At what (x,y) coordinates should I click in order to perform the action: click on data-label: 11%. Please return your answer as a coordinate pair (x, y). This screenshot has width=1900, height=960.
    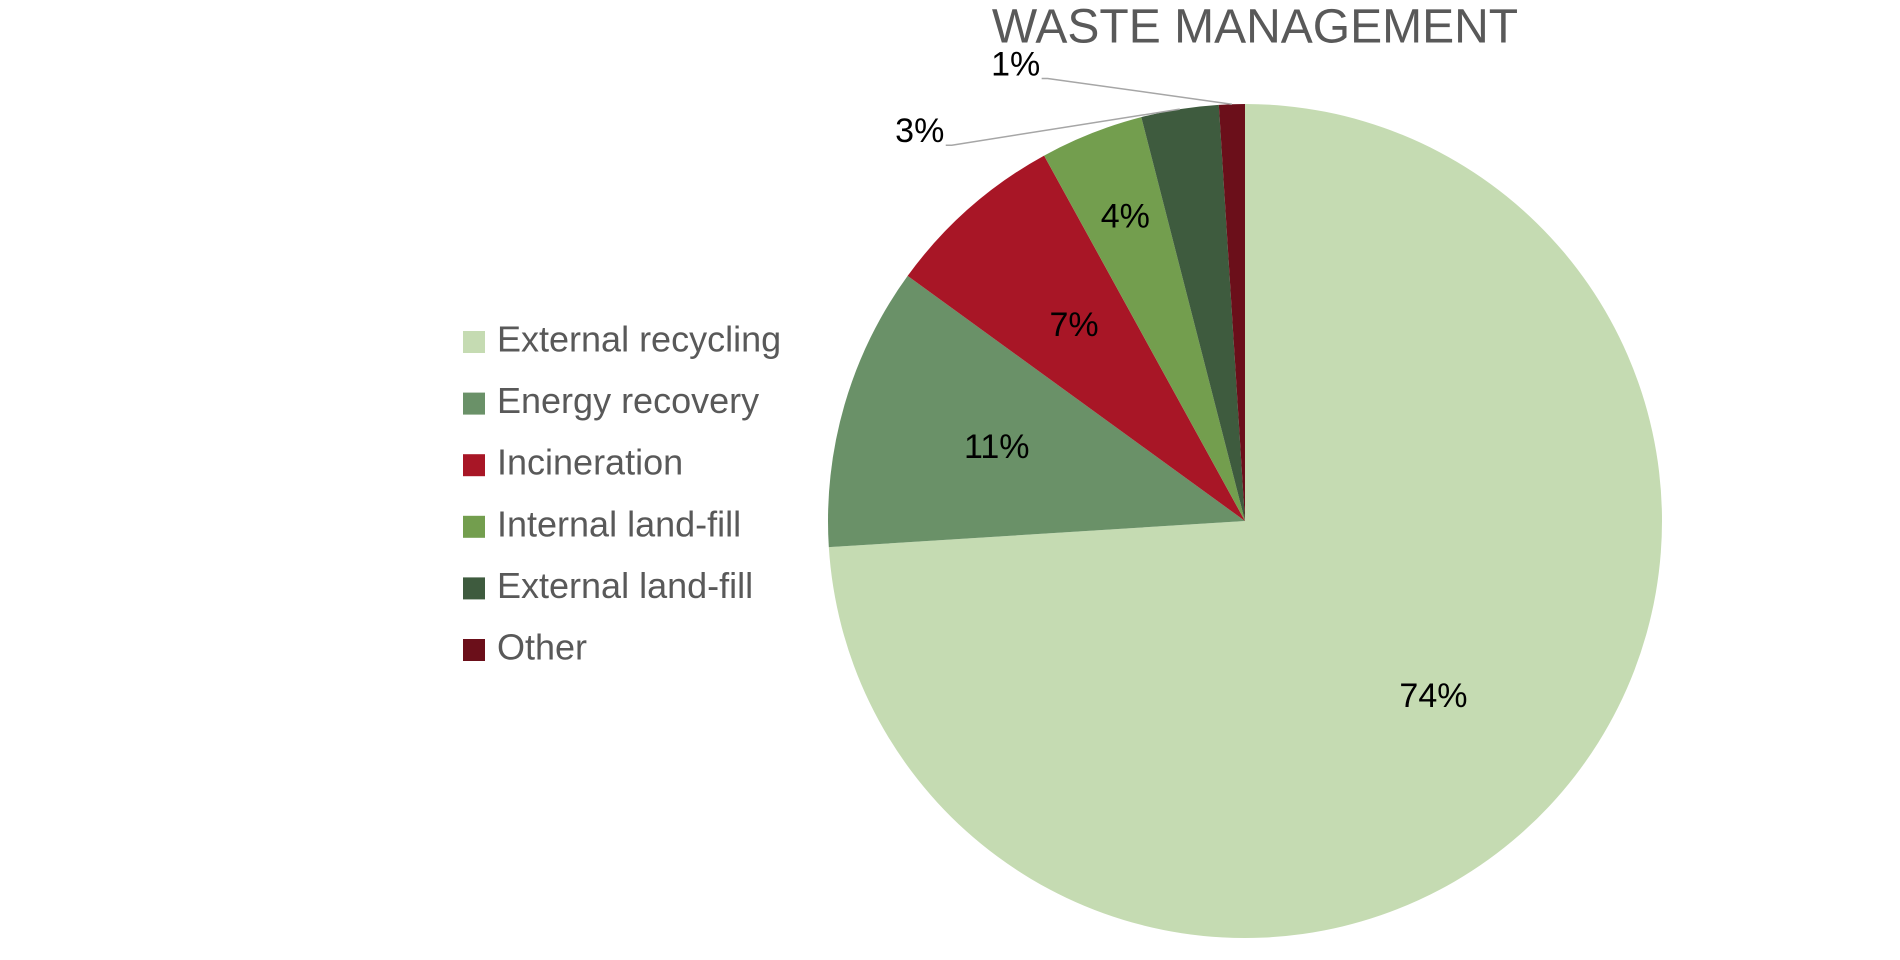
    Looking at the image, I should click on (997, 447).